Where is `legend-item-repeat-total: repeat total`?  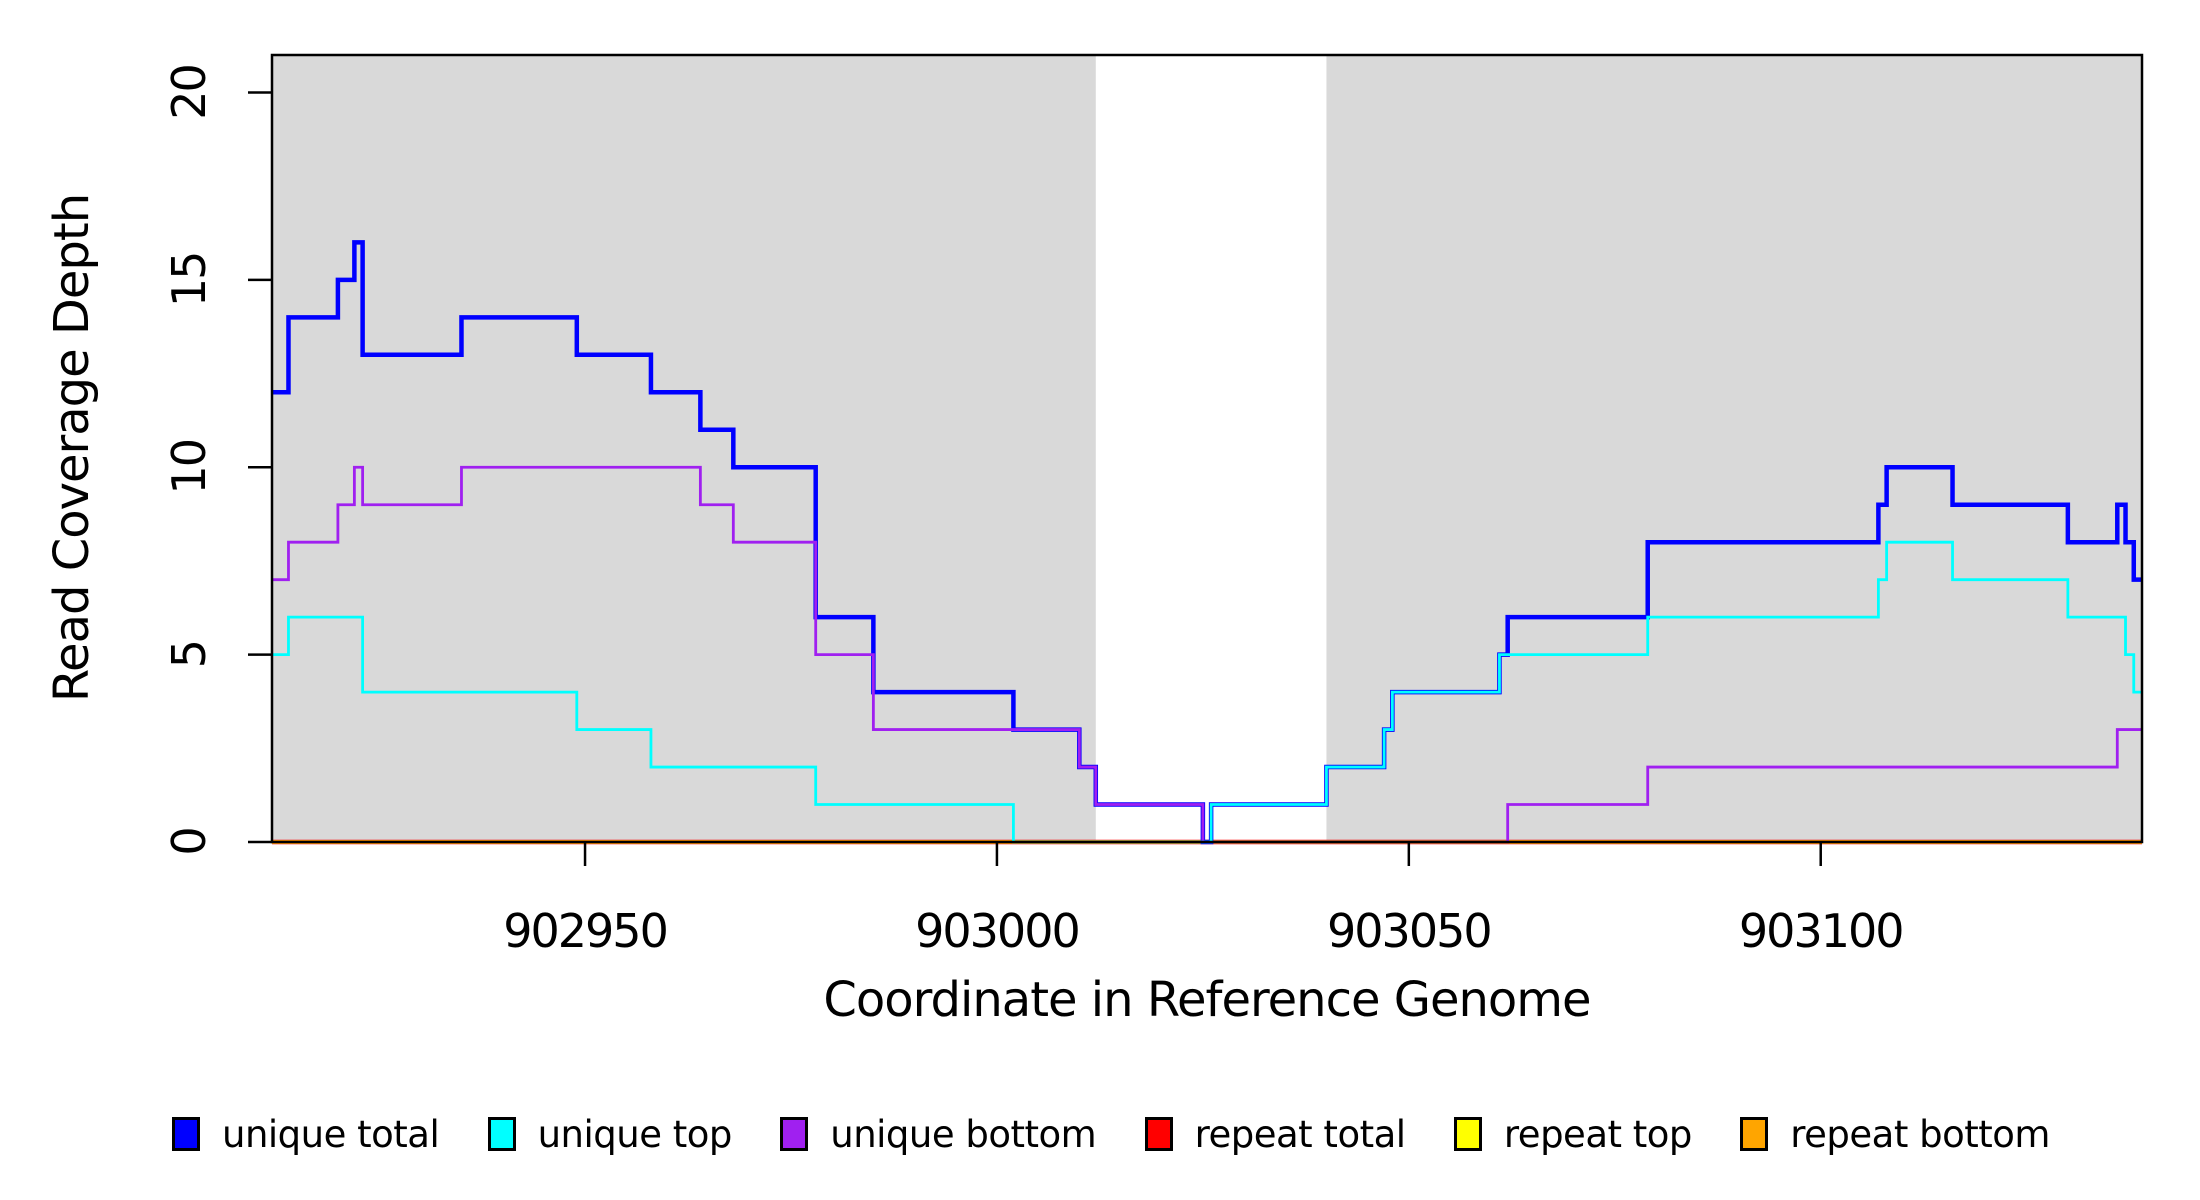 legend-item-repeat-total: repeat total is located at coordinates (1275, 1134).